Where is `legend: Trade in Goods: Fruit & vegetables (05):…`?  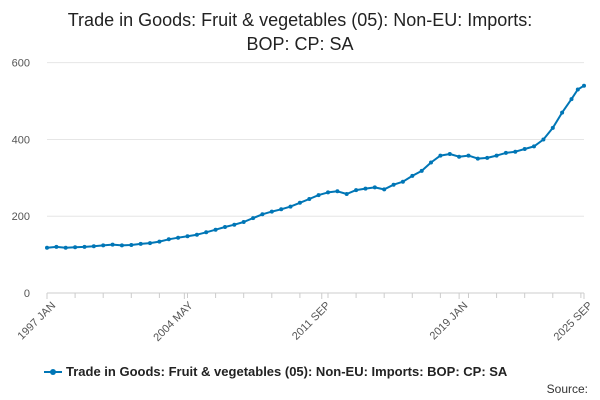 legend: Trade in Goods: Fruit & vegetables (05):… is located at coordinates (275, 371).